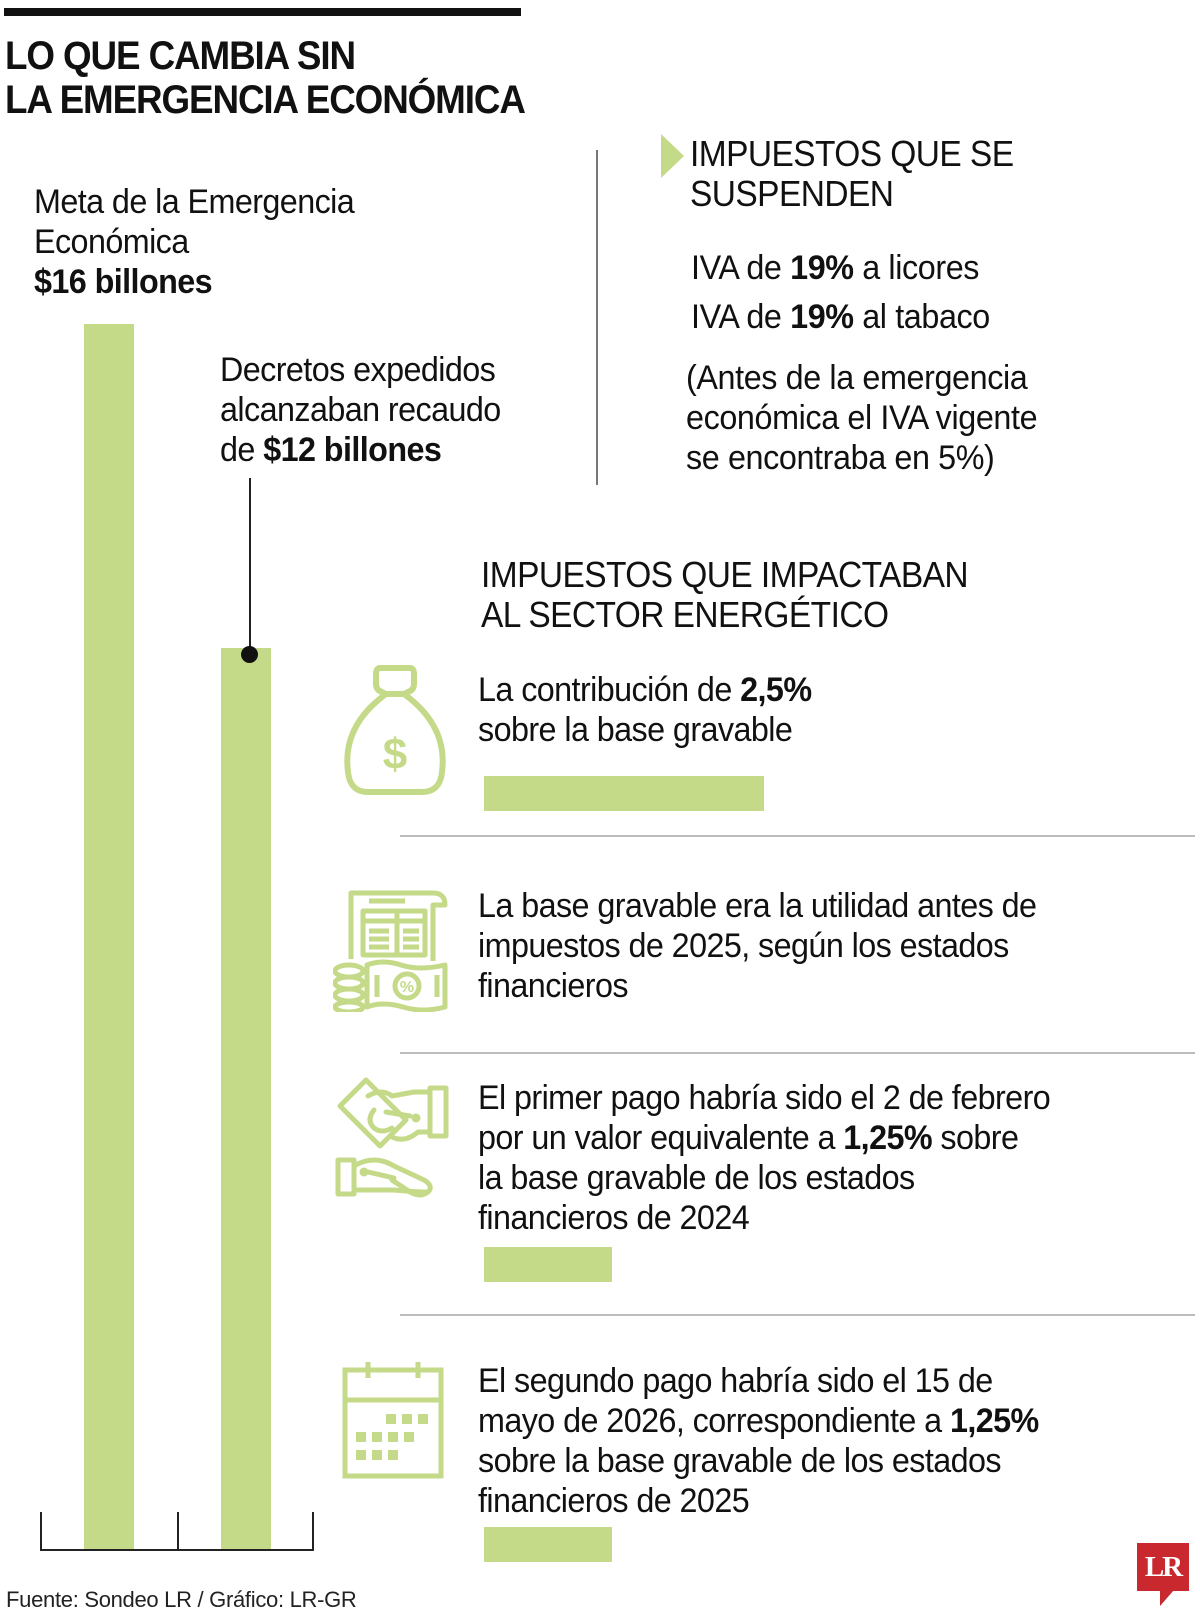  What do you see at coordinates (181, 1599) in the screenshot?
I see `source-credit: Fuente: Sondeo LR / Gráfico: LR-GR` at bounding box center [181, 1599].